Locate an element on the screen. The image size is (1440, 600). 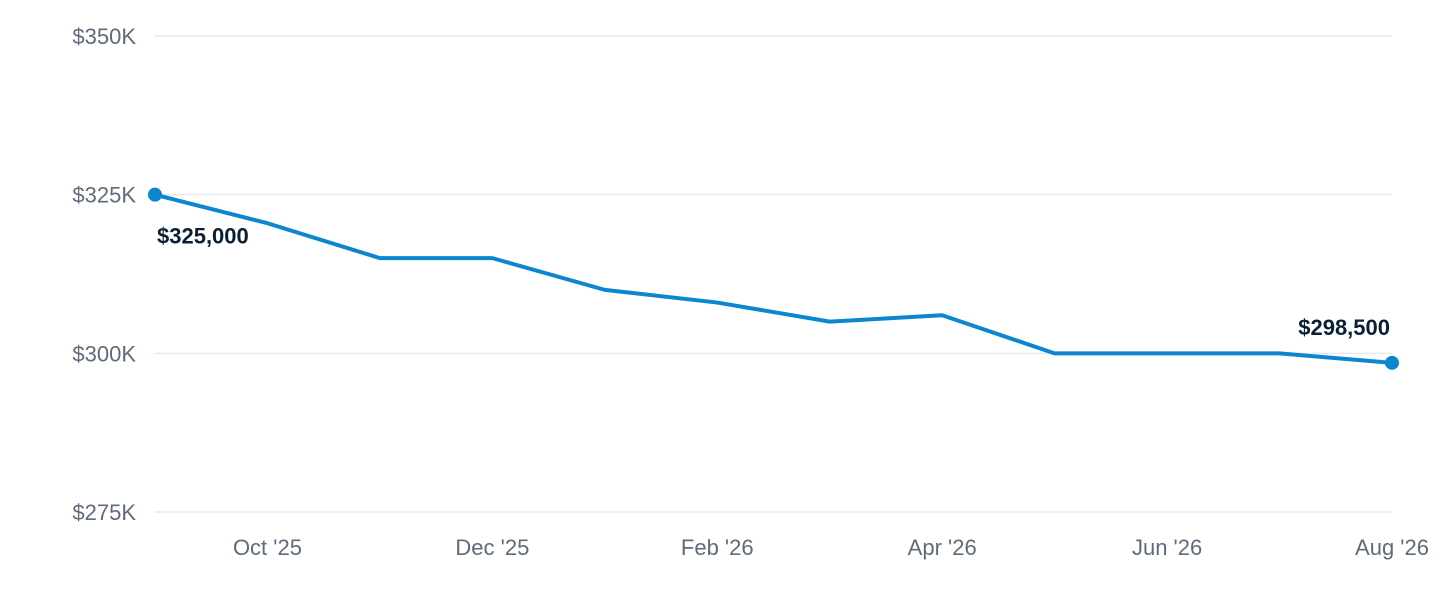
x-tick-label: Jun '26 is located at coordinates (1167, 547).